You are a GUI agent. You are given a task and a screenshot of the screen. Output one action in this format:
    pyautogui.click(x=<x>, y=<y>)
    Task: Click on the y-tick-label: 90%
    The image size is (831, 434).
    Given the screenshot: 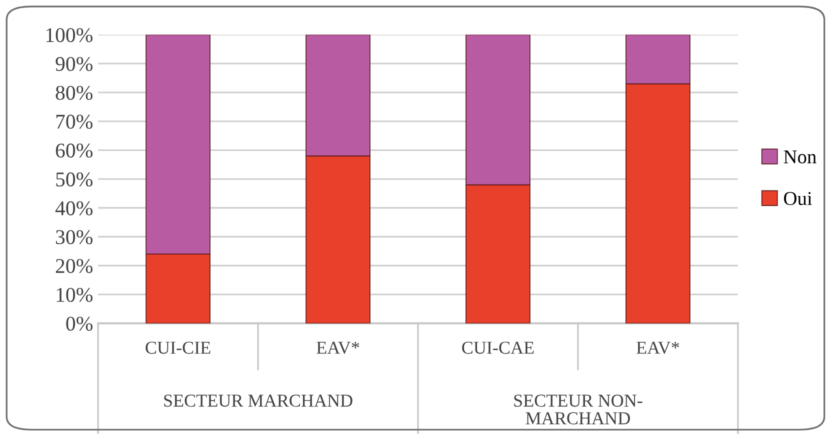 What is the action you would take?
    pyautogui.click(x=74, y=64)
    